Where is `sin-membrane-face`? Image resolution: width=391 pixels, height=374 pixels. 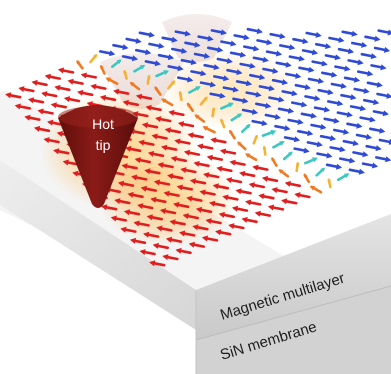
sin-membrane-face is located at coordinates (293, 330).